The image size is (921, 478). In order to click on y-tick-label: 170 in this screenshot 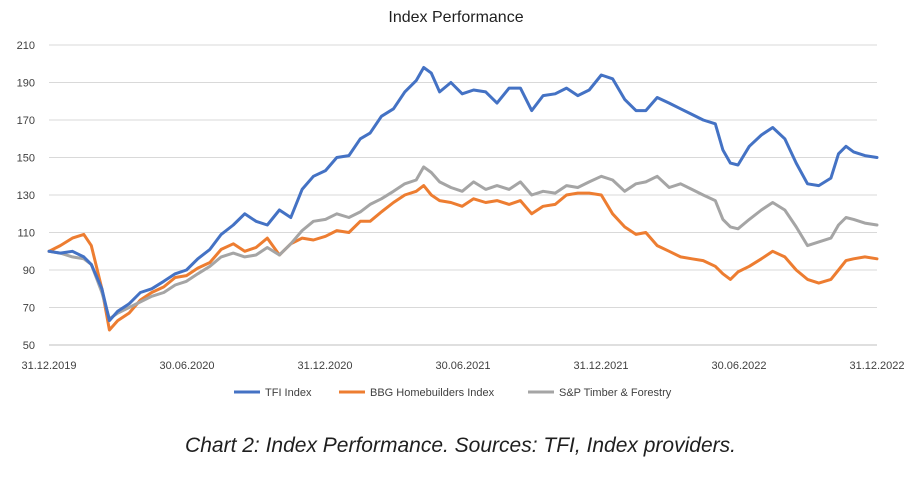, I will do `click(26, 121)`.